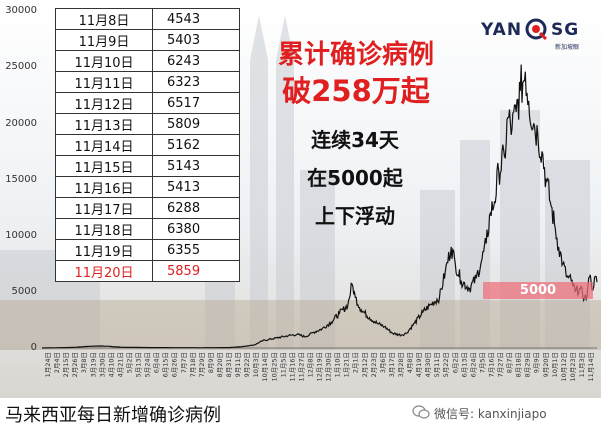  I want to click on x-tick-label: 3月30日, so click(102, 364).